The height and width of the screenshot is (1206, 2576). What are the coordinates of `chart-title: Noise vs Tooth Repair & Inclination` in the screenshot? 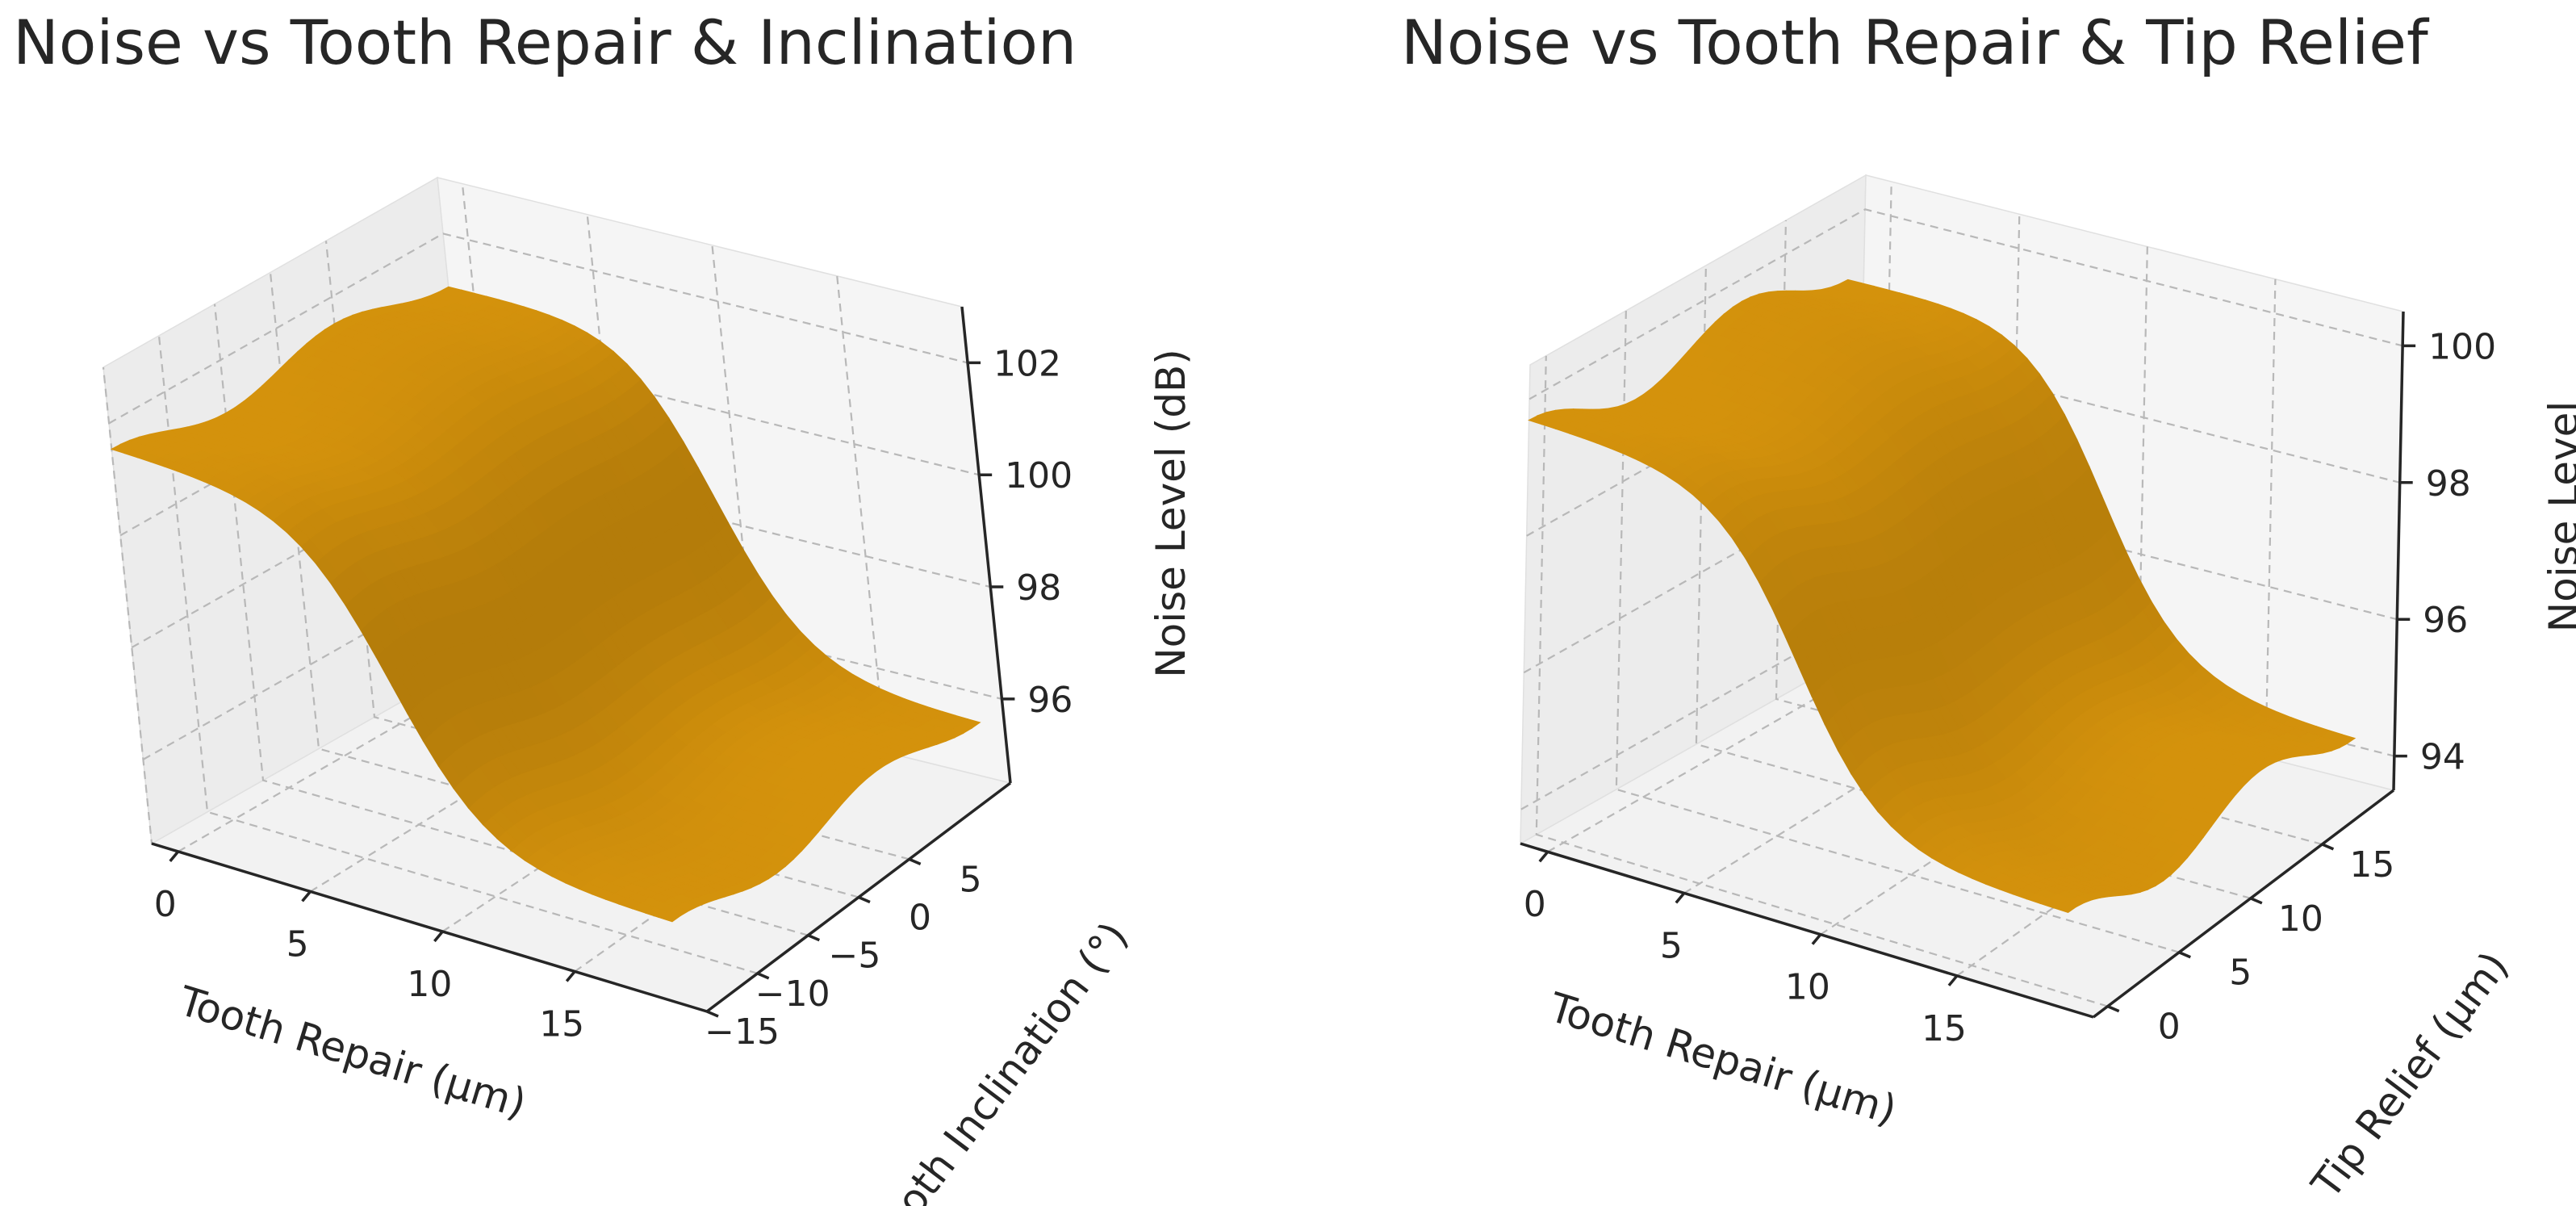 It's located at (545, 42).